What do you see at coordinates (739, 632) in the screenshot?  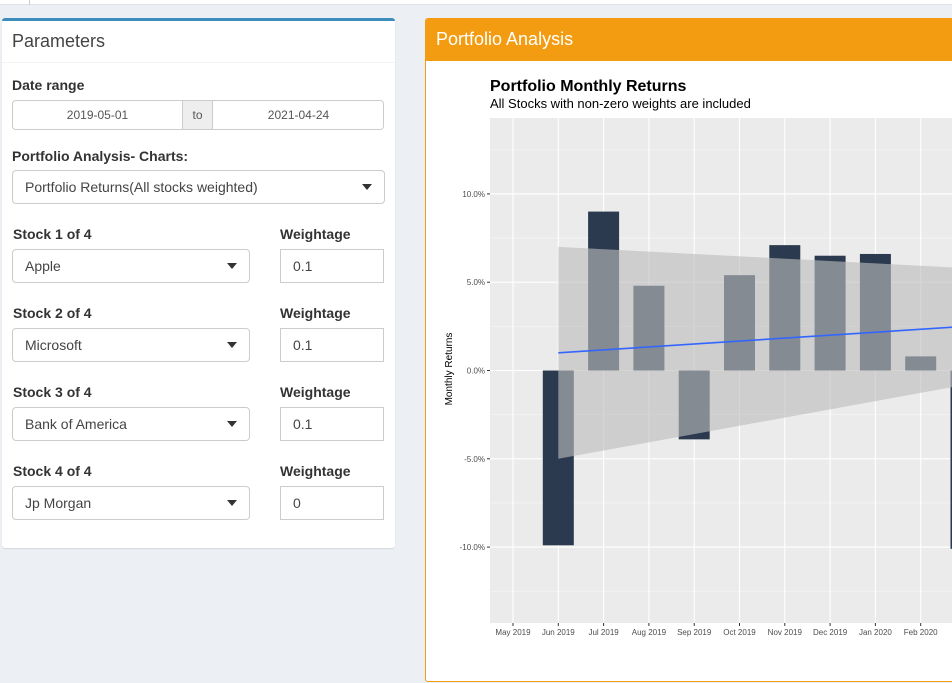 I see `x-tick-label: Oct 2019` at bounding box center [739, 632].